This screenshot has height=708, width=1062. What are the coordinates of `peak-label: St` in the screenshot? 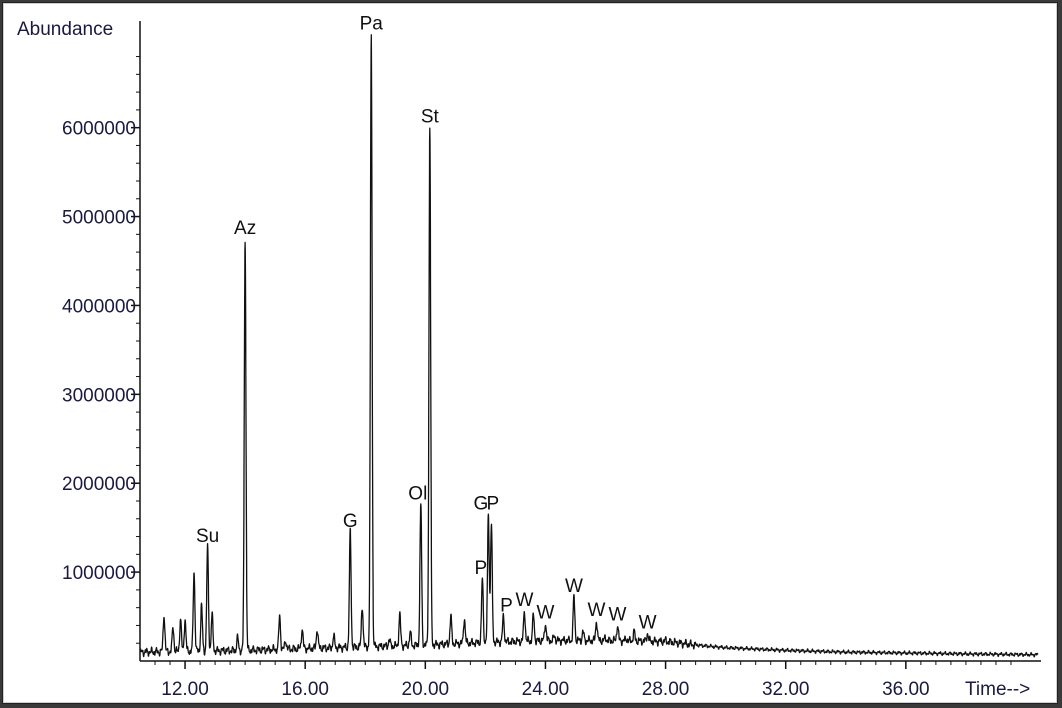 It's located at (430, 117).